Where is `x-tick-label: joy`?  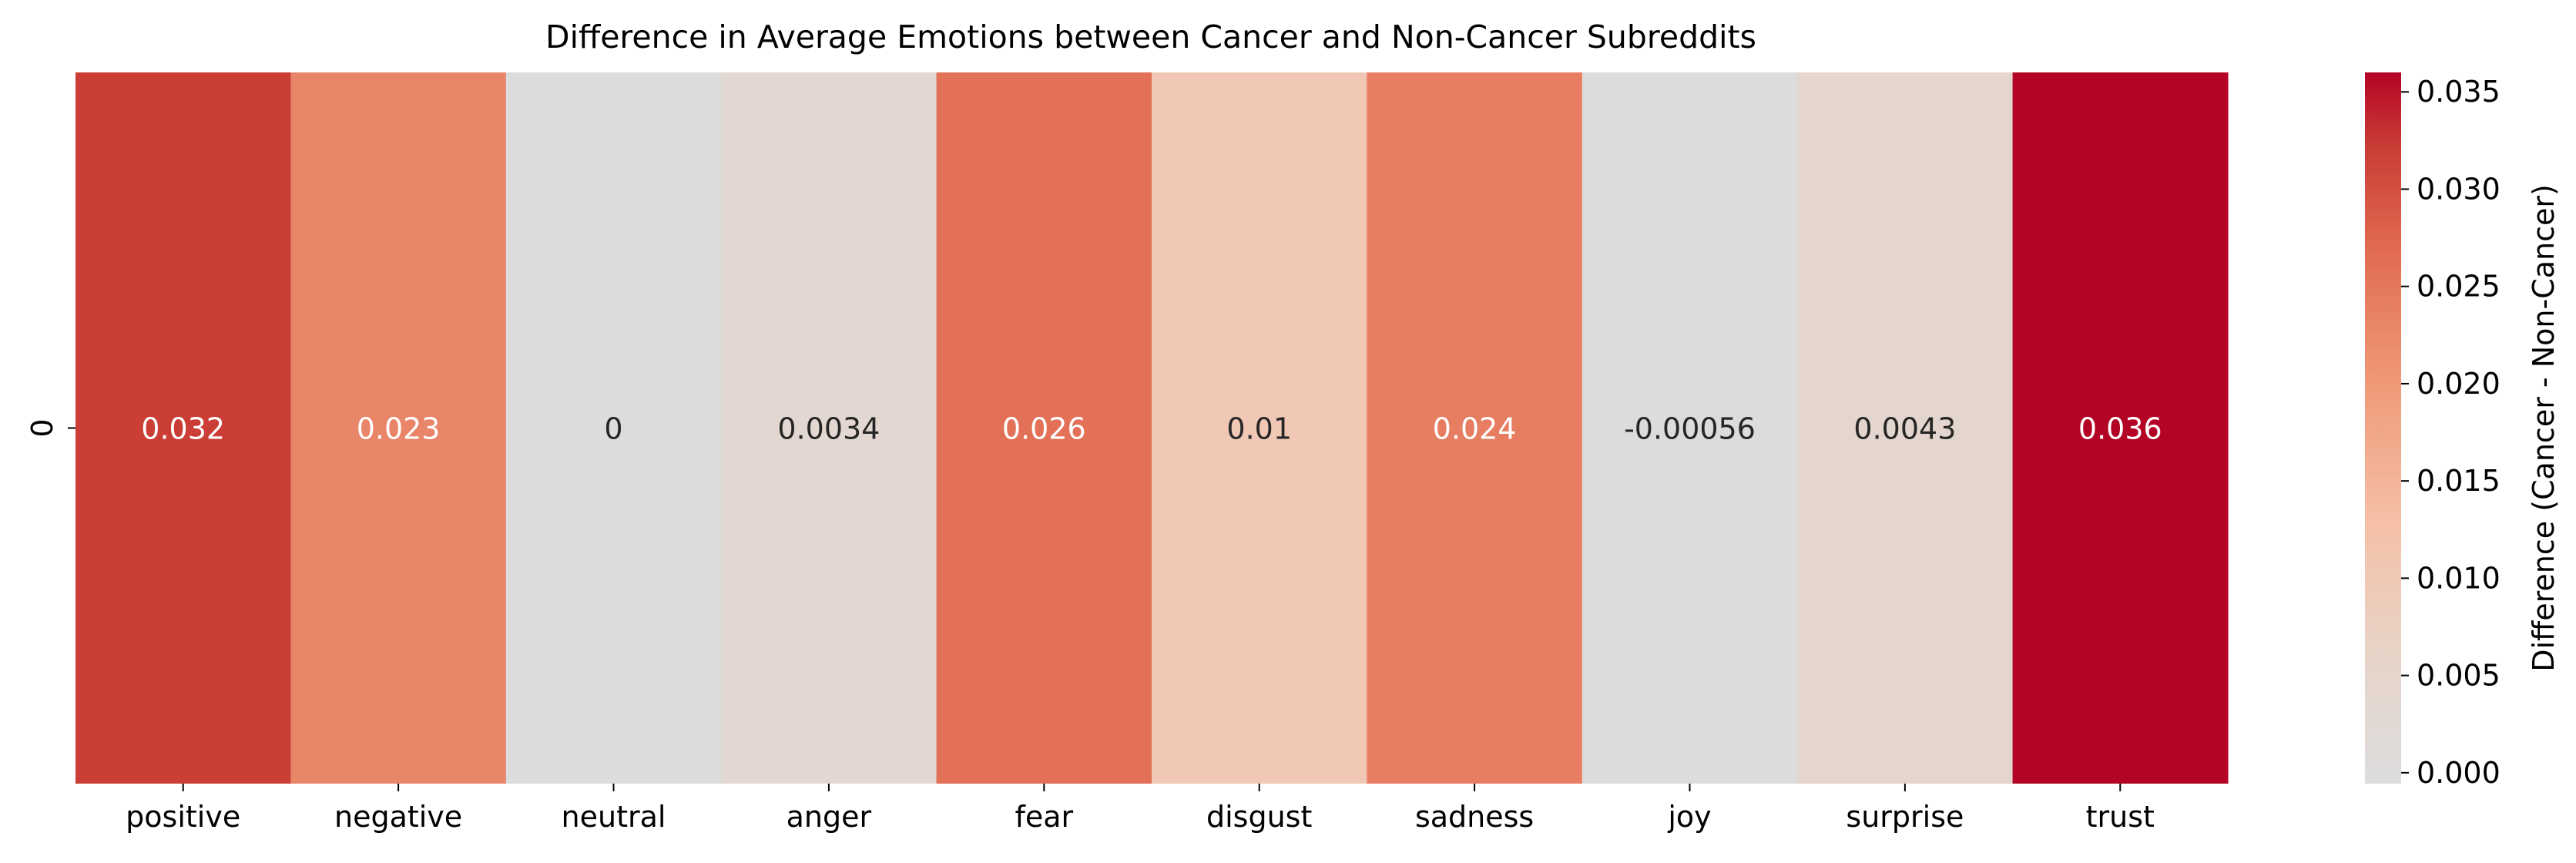 x-tick-label: joy is located at coordinates (1689, 817).